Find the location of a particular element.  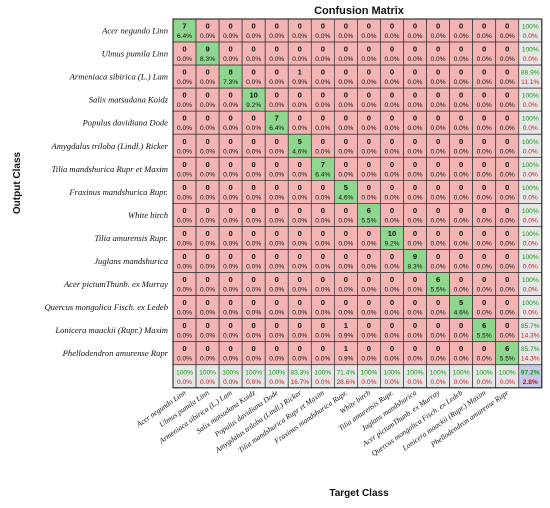

cell-percent: 4.6% is located at coordinates (345, 197).